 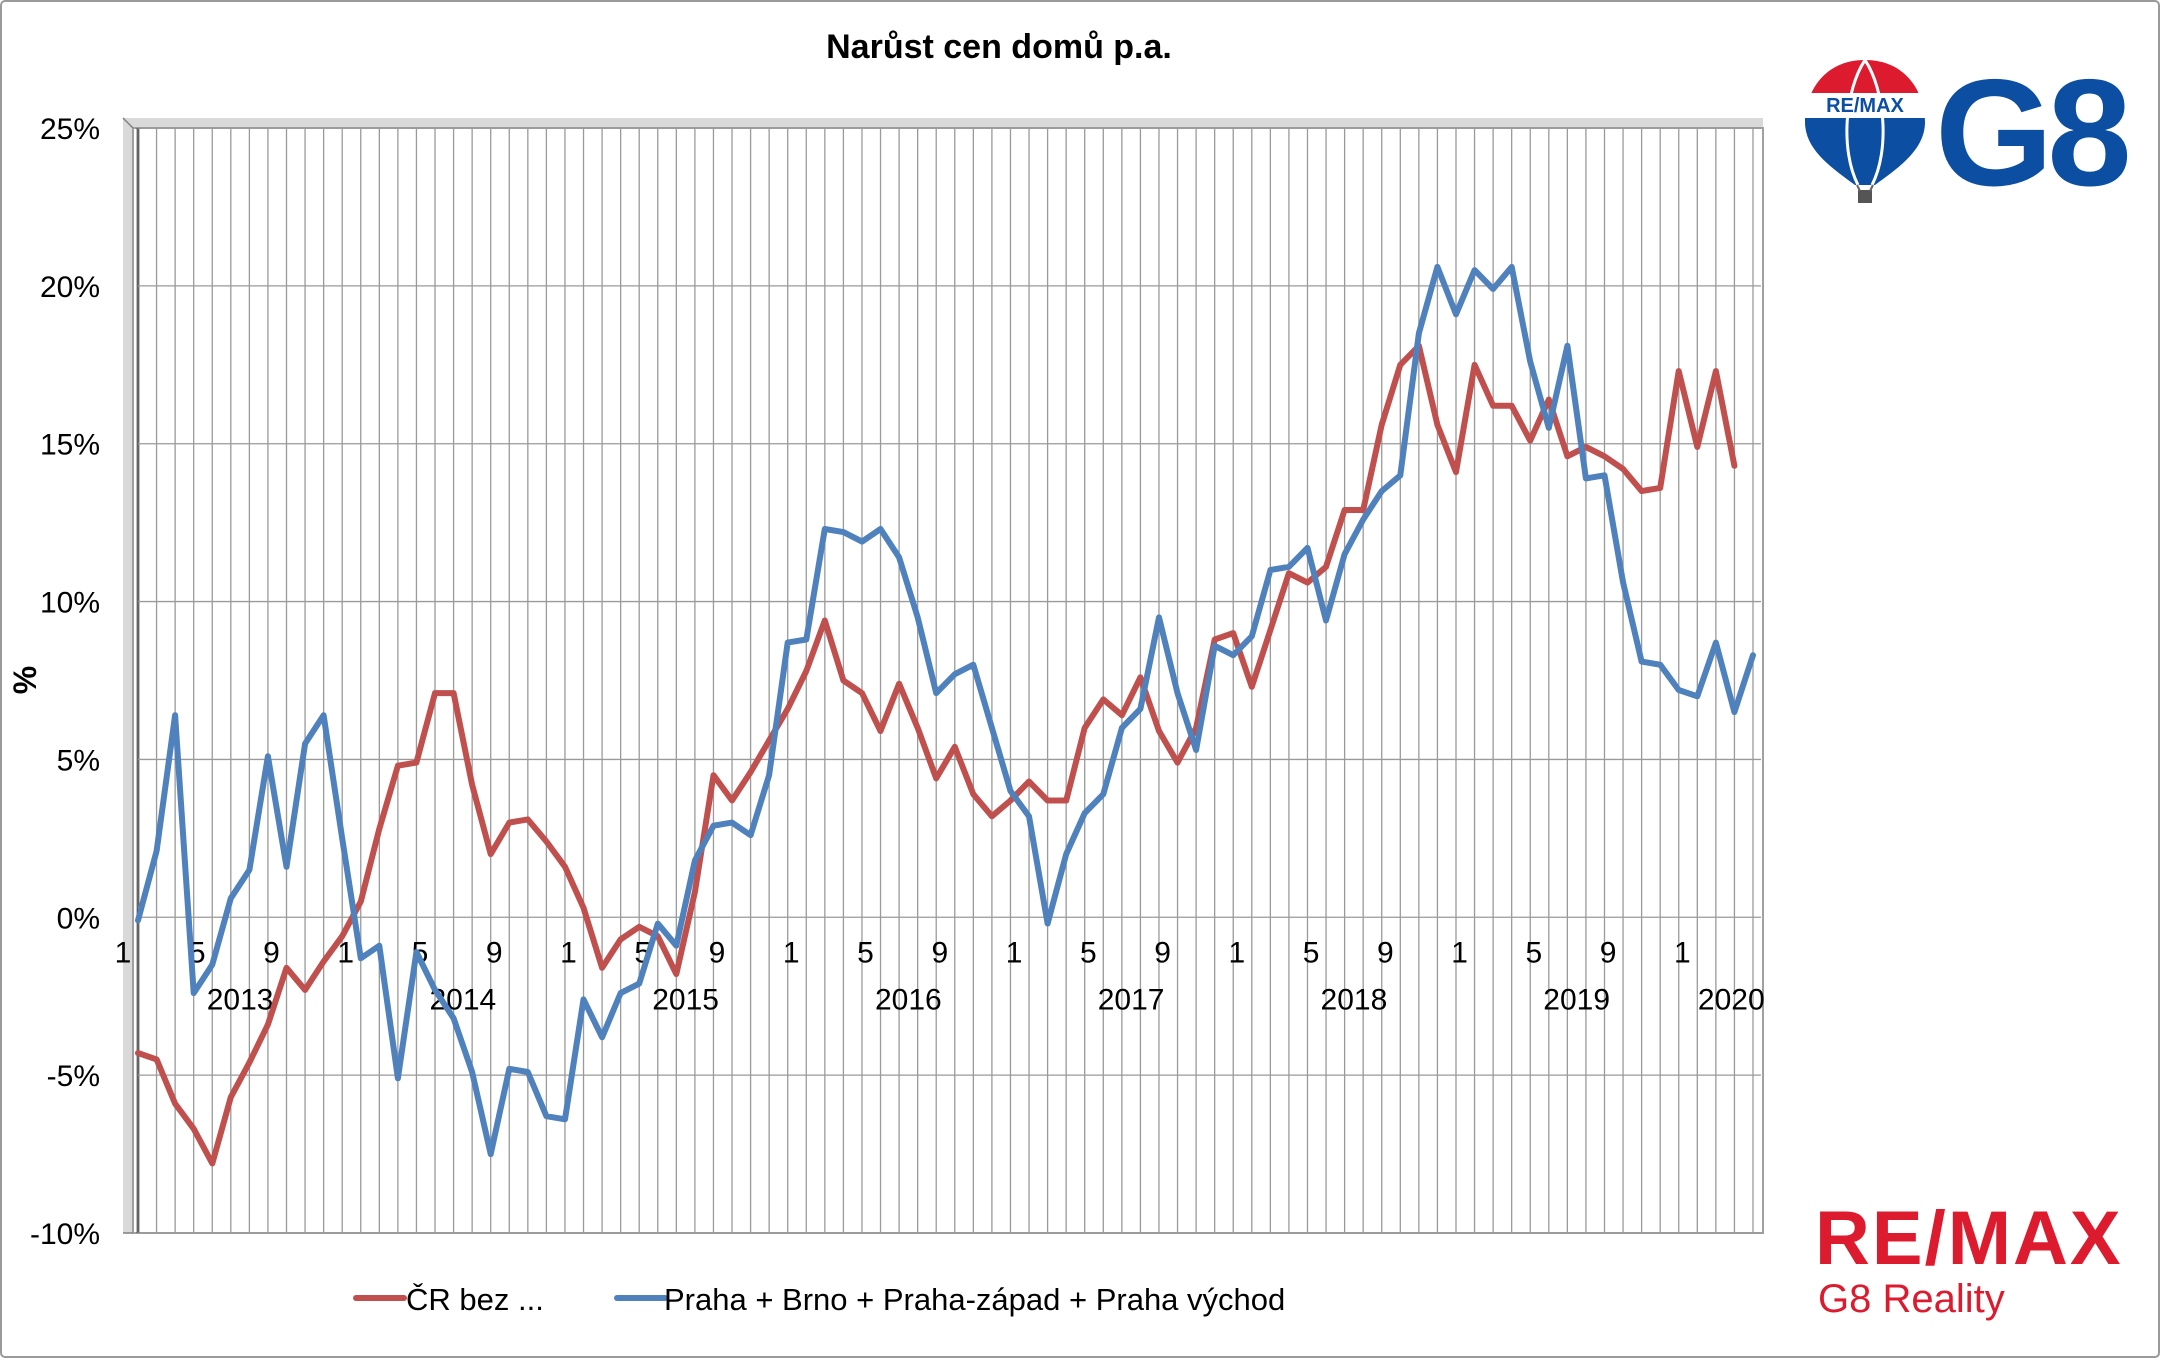 I want to click on x-year-label: 2013, so click(x=240, y=999).